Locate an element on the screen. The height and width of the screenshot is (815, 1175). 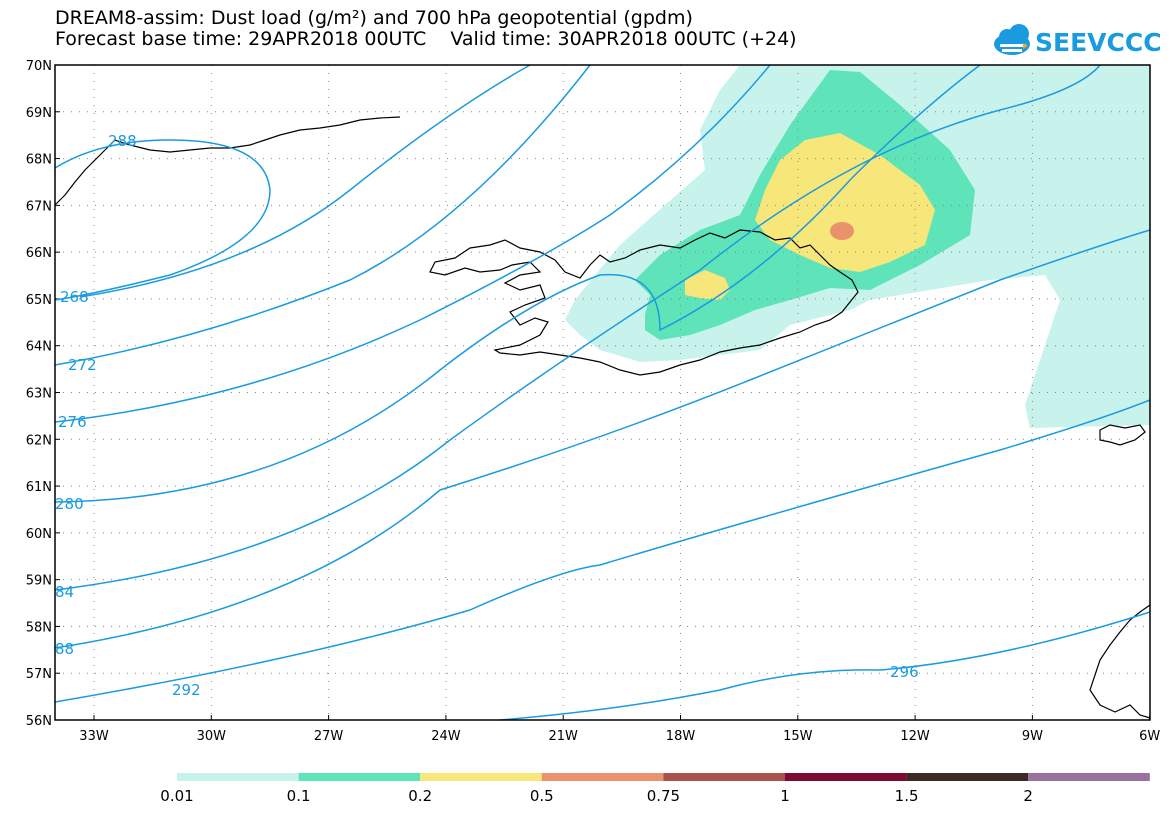
colorbar-label: 0.2 is located at coordinates (420, 796).